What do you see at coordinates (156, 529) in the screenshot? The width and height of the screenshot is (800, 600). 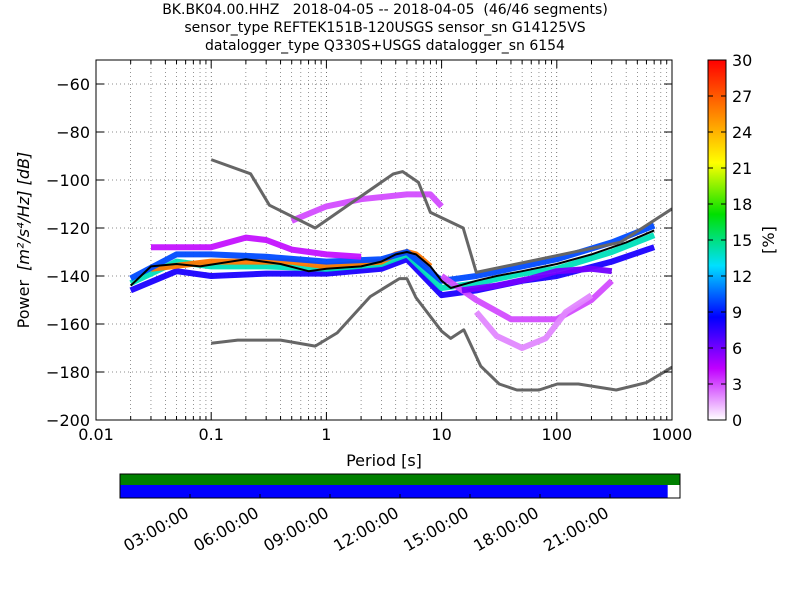 I see `timeline-tick-label: 03:00:00` at bounding box center [156, 529].